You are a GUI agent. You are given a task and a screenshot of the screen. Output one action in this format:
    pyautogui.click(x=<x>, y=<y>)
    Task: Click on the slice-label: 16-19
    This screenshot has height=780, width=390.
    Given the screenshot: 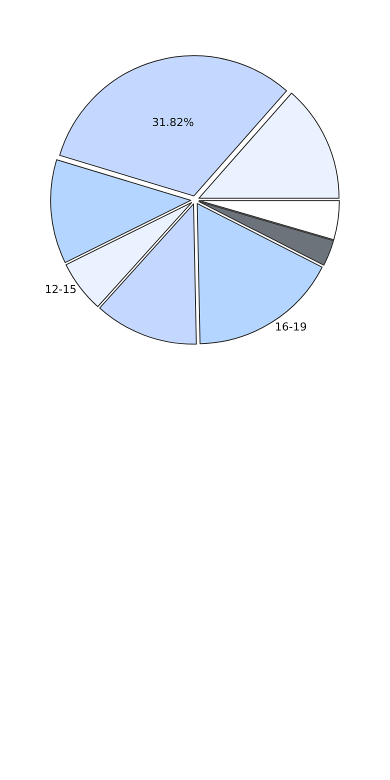 What is the action you would take?
    pyautogui.click(x=290, y=327)
    